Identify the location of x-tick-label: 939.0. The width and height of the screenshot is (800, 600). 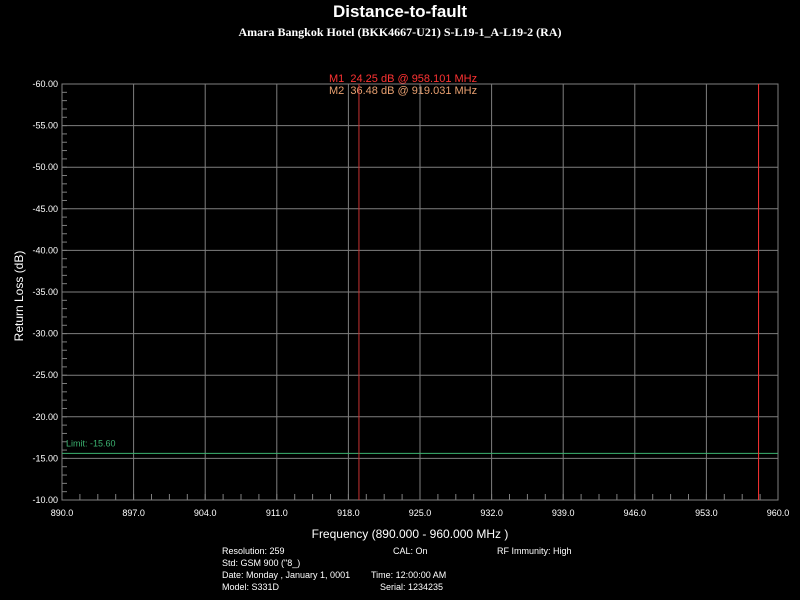
(563, 513).